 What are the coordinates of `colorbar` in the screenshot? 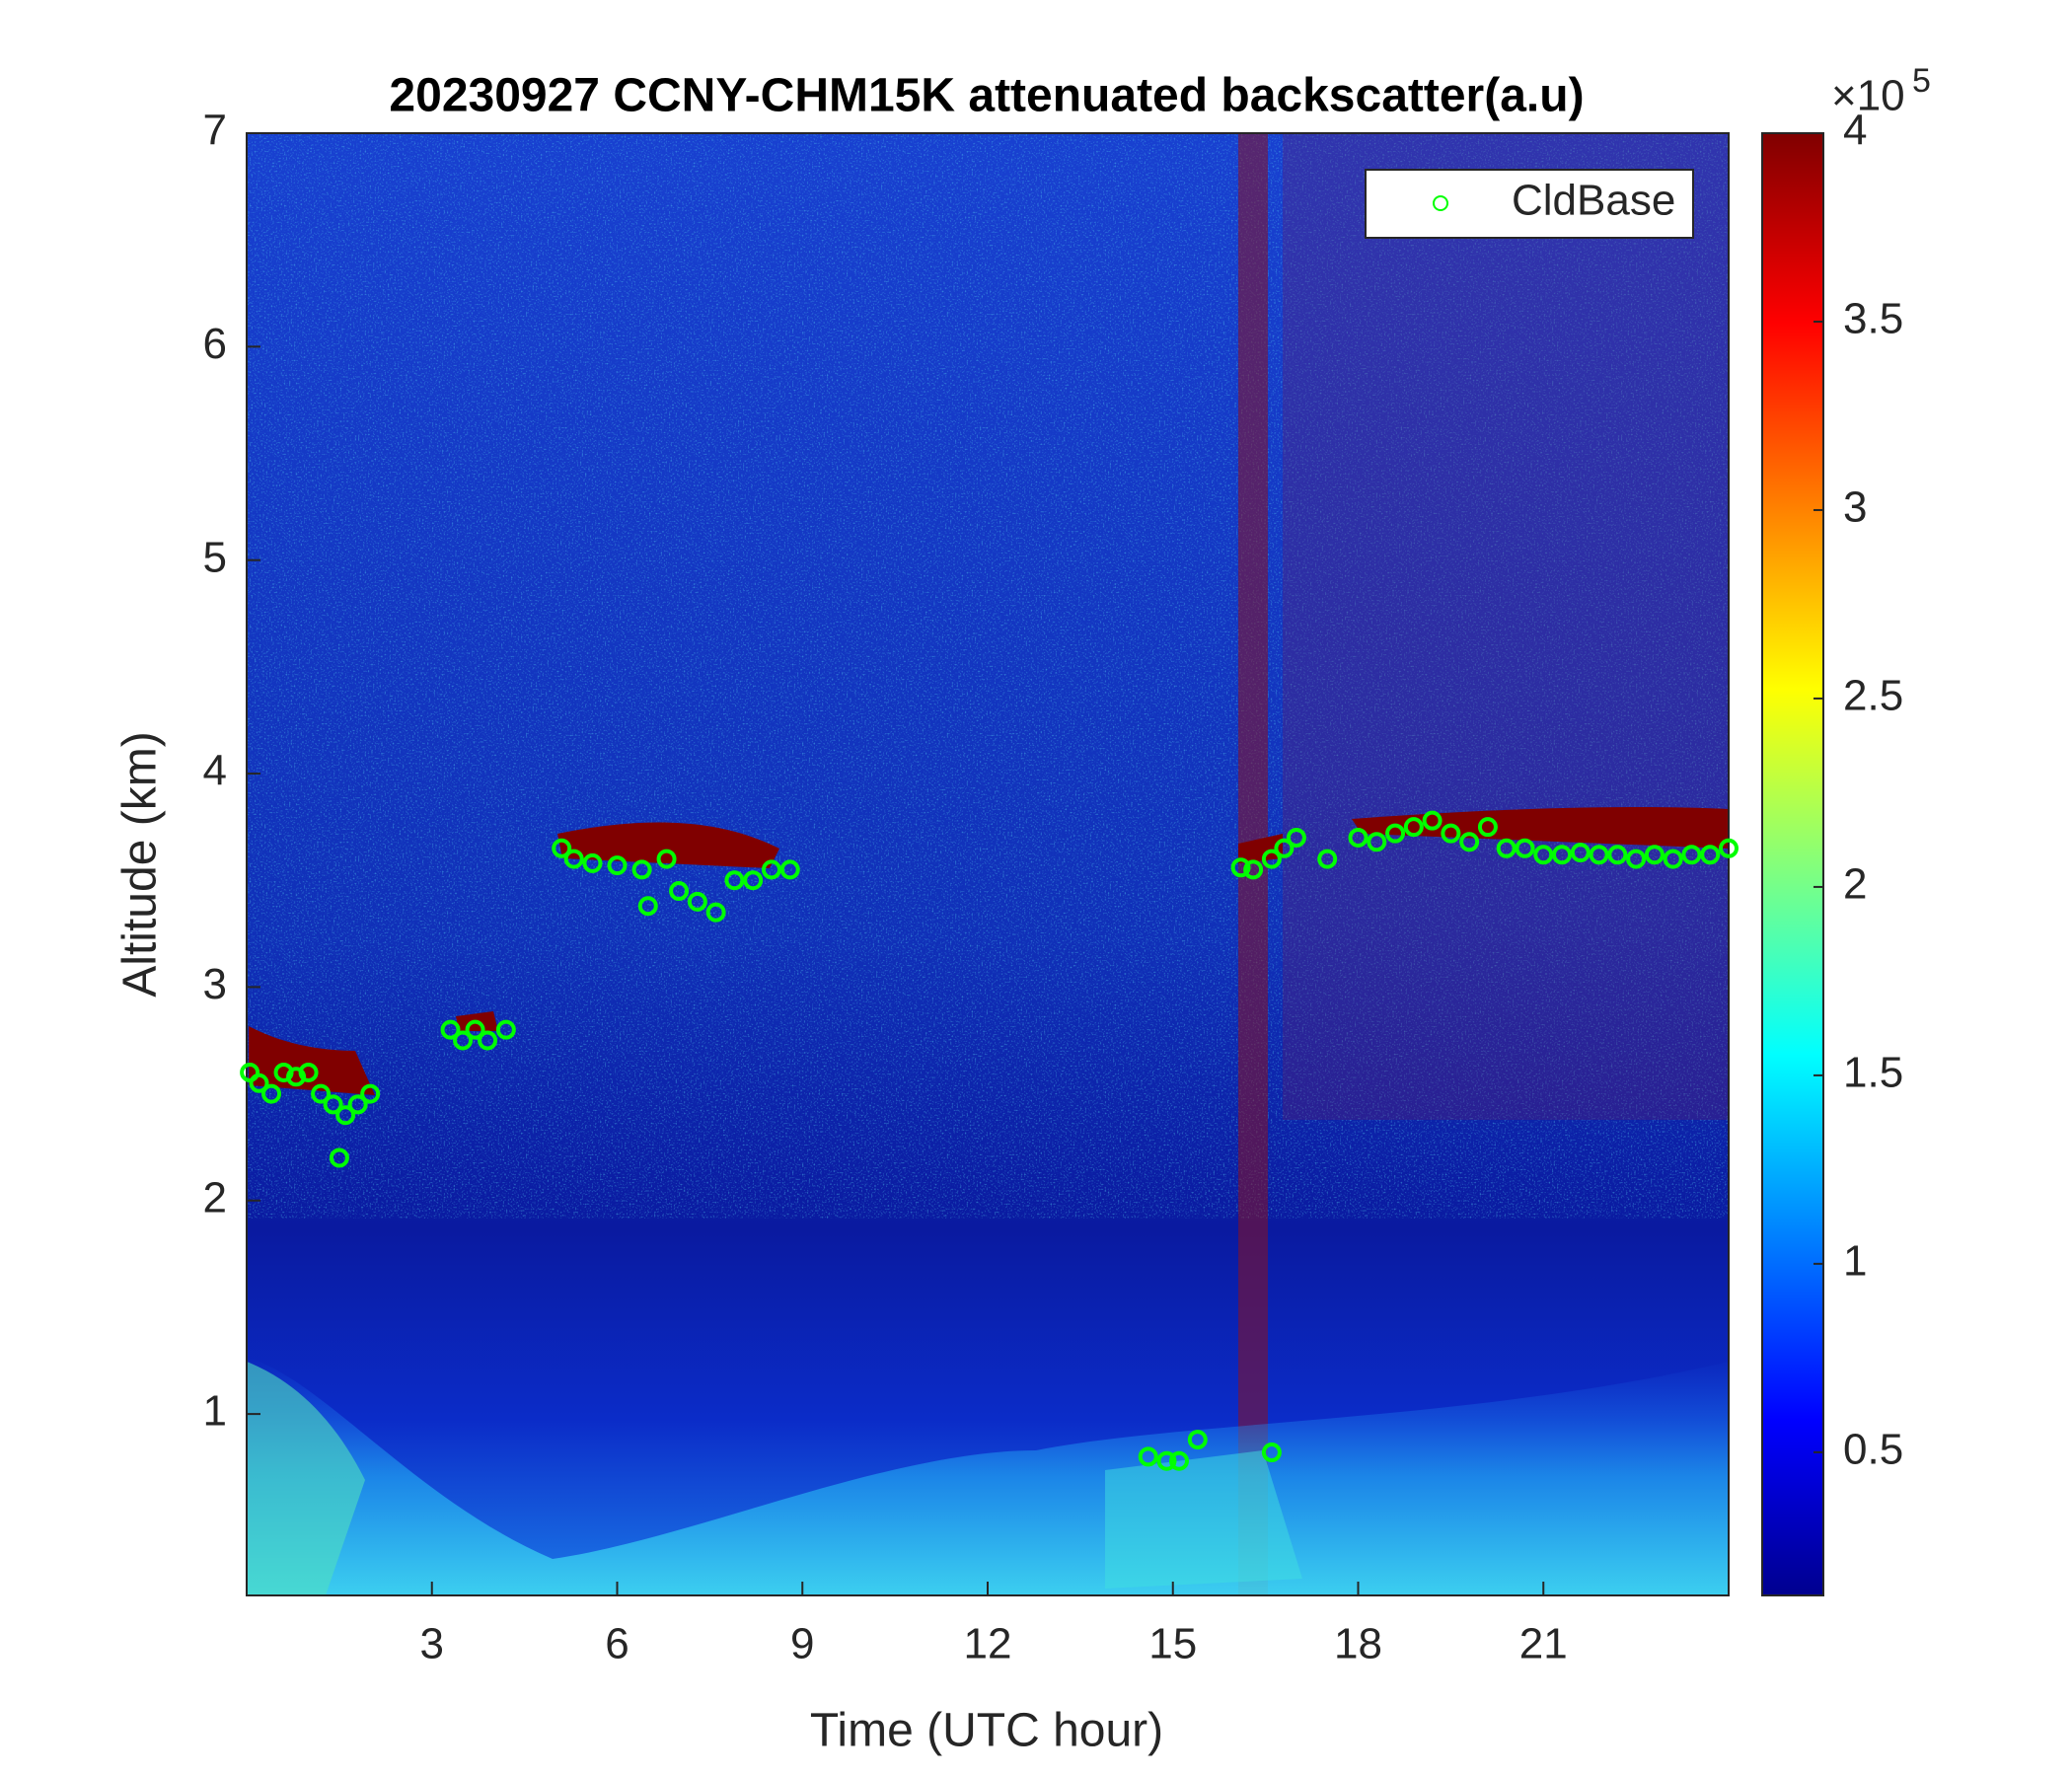 It's located at (1793, 864).